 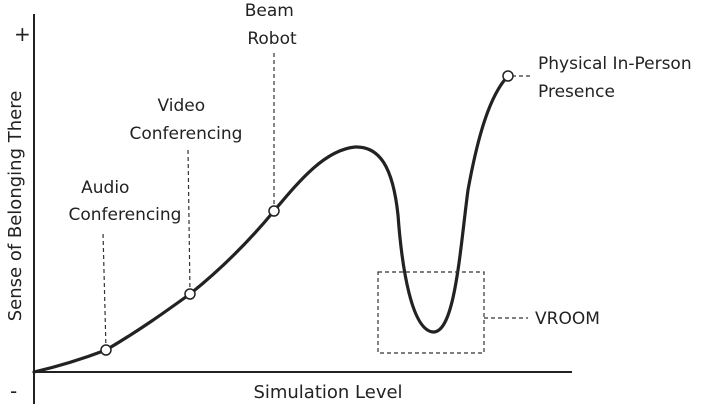 What do you see at coordinates (186, 120) in the screenshot?
I see `video-label: Video Conferencing` at bounding box center [186, 120].